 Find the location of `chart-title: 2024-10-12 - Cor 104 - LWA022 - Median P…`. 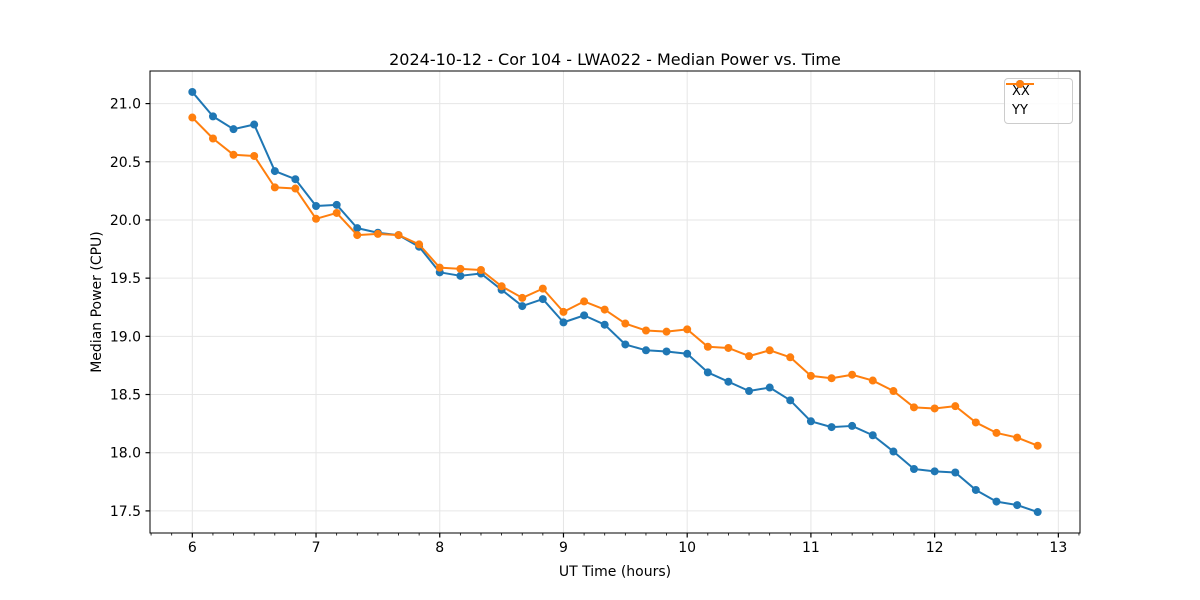

chart-title: 2024-10-12 - Cor 104 - LWA022 - Median P… is located at coordinates (615, 59).